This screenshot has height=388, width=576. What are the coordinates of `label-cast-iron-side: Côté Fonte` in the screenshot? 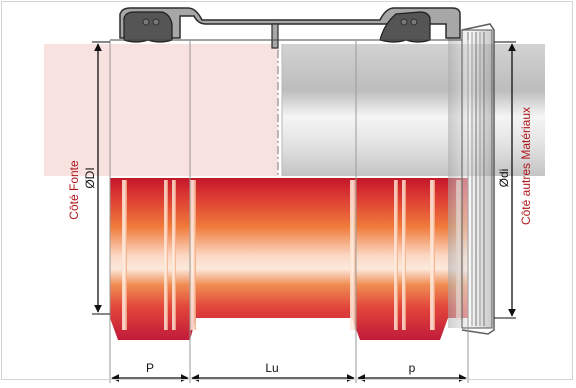 It's located at (74, 190).